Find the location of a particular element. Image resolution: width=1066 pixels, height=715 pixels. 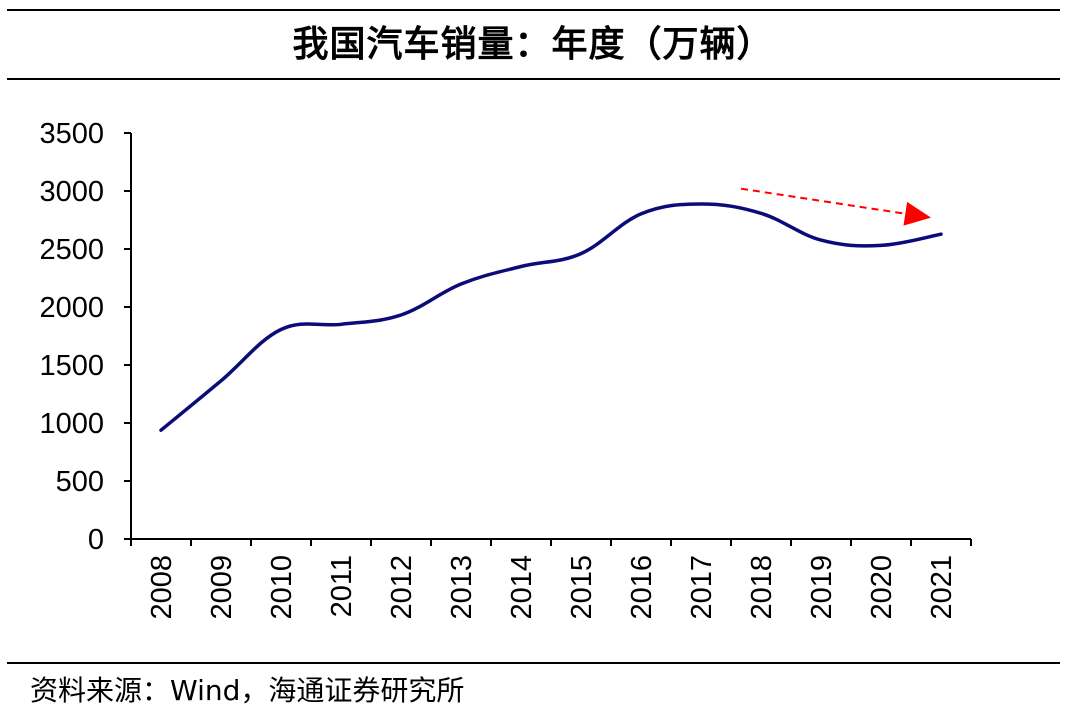

y-tick-label: 3000 is located at coordinates (71, 192).